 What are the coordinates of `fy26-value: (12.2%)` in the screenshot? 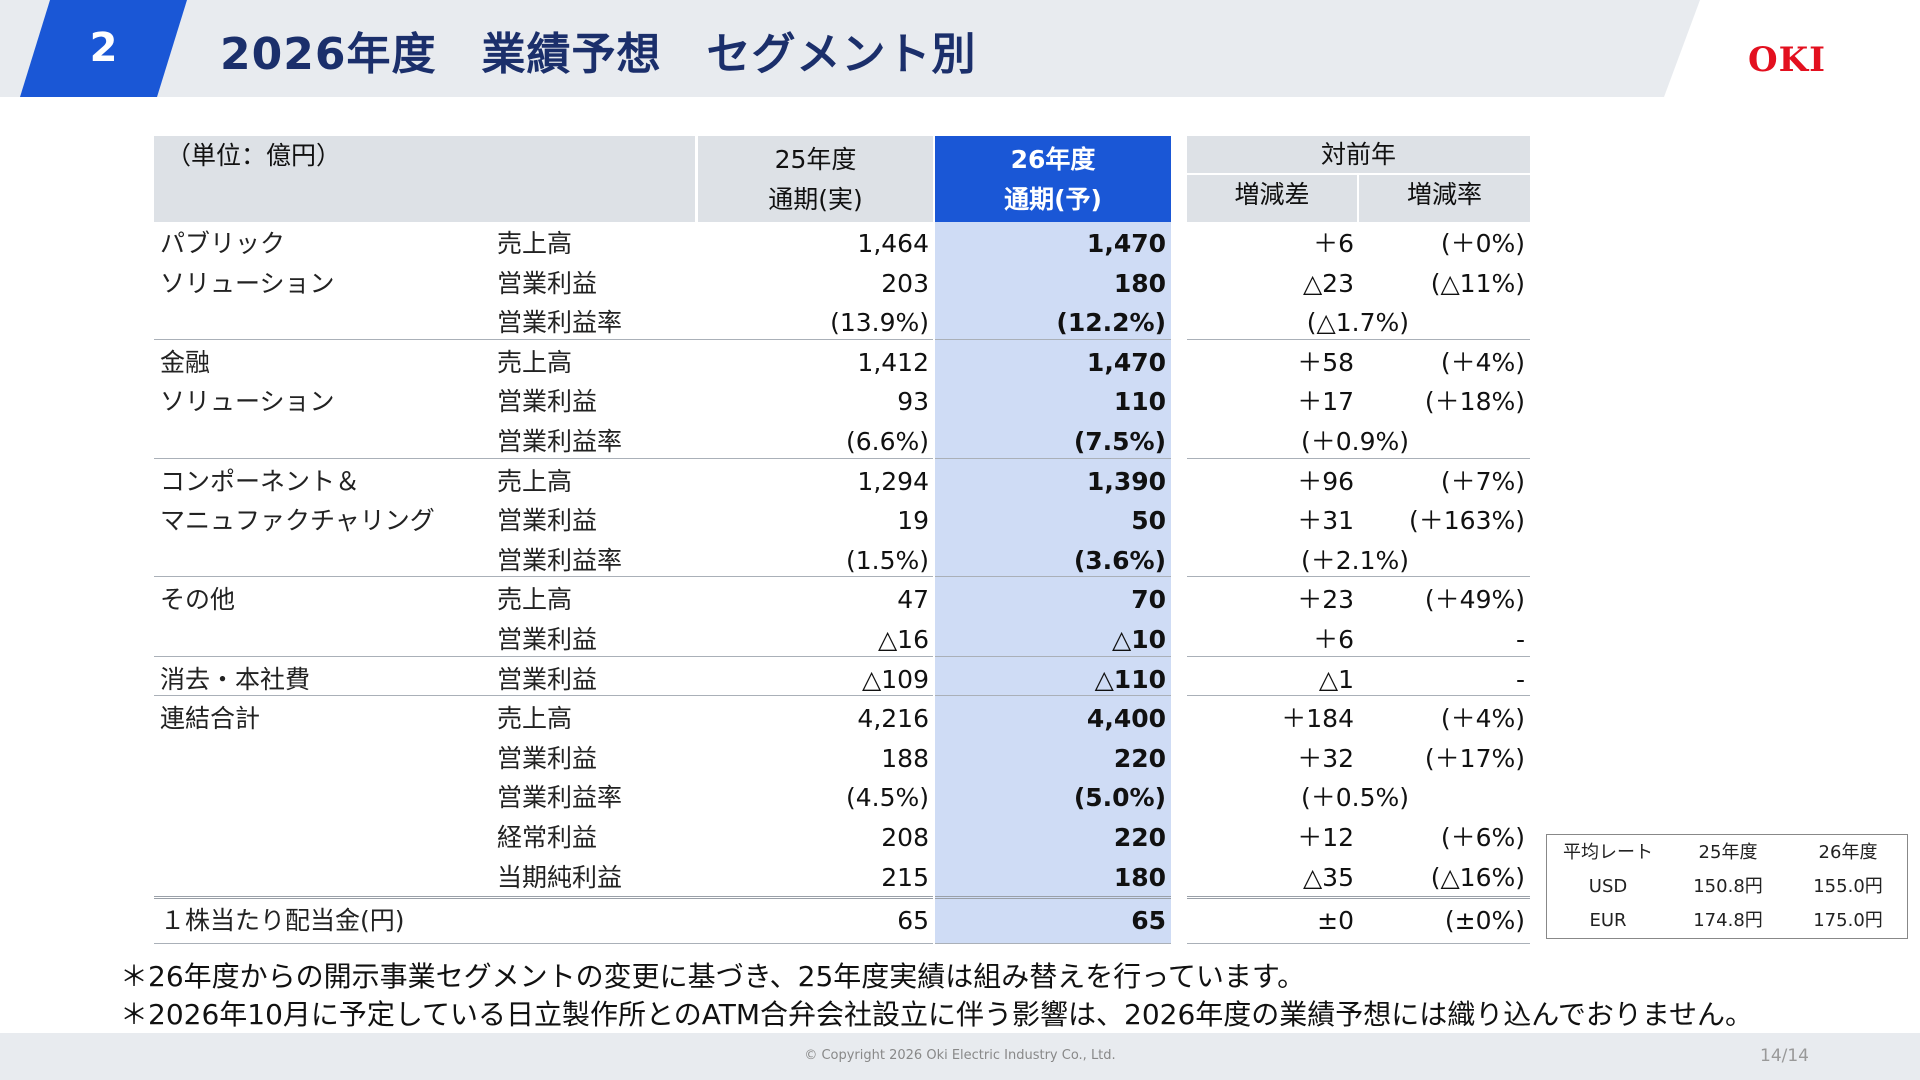 It's located at (1111, 323).